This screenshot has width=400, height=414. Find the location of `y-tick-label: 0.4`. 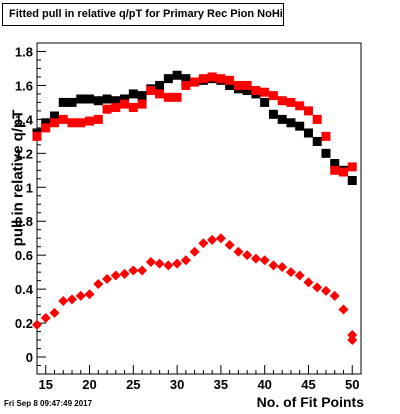

y-tick-label: 0.4 is located at coordinates (24, 289).